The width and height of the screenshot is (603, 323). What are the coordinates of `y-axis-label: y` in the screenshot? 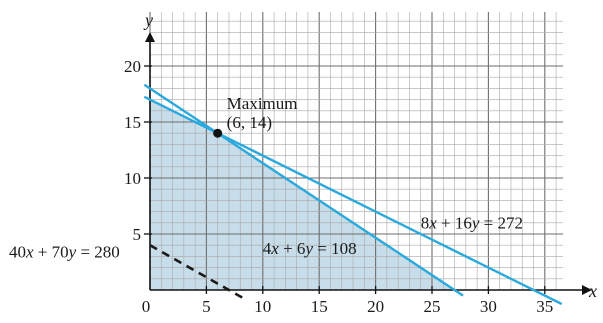 It's located at (148, 20).